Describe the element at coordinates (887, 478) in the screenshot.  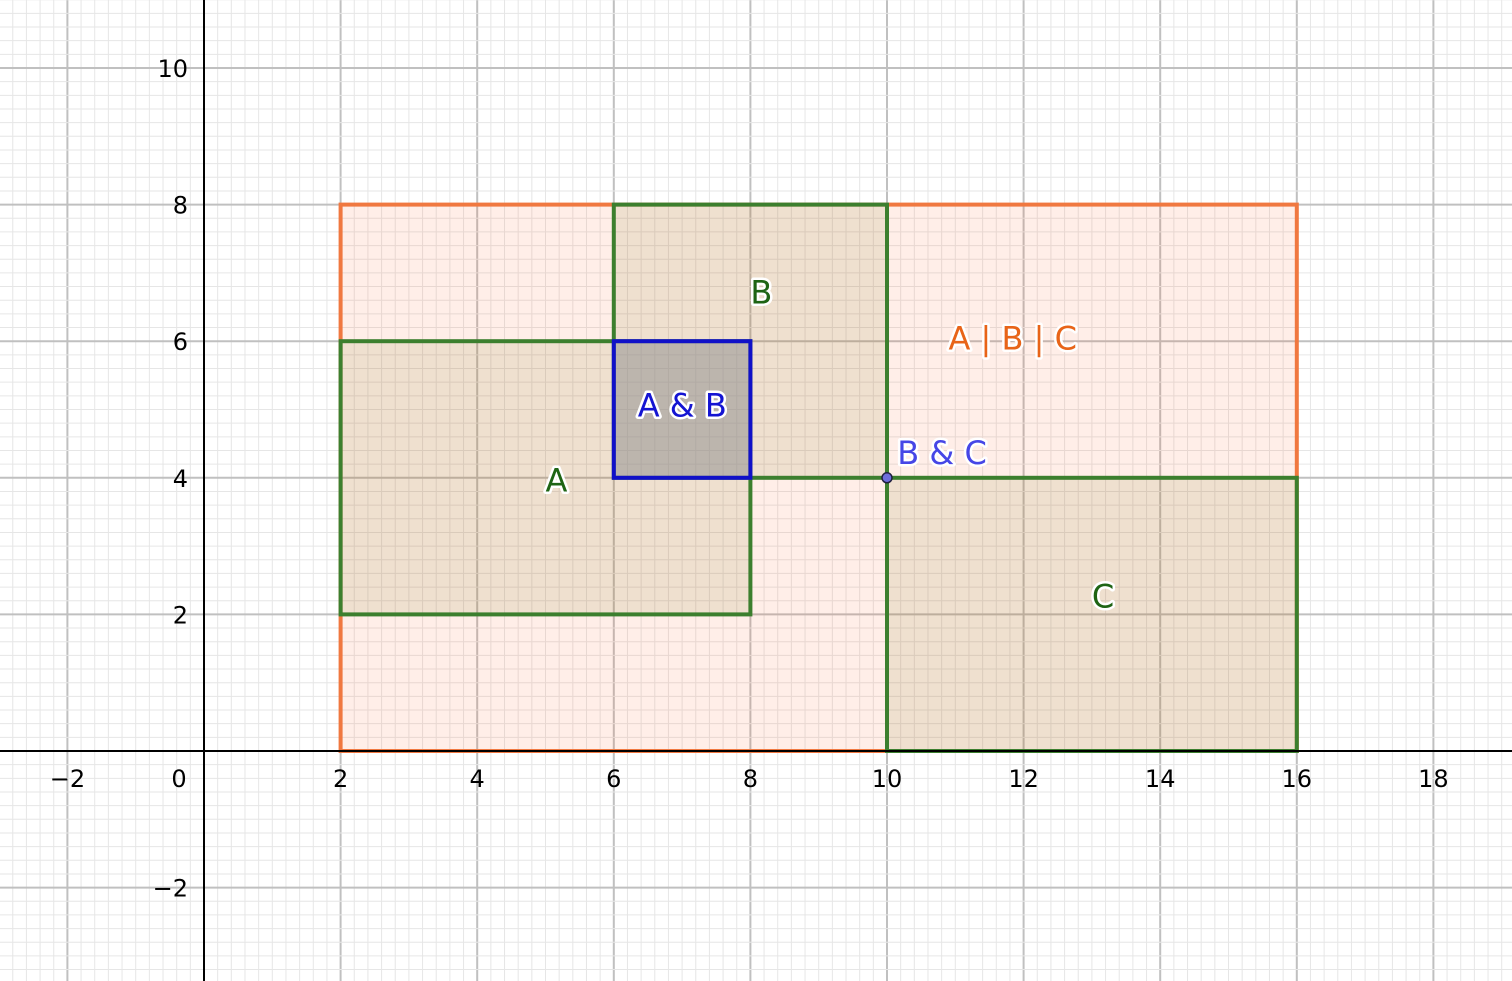
I see `intersection-bc-point` at that location.